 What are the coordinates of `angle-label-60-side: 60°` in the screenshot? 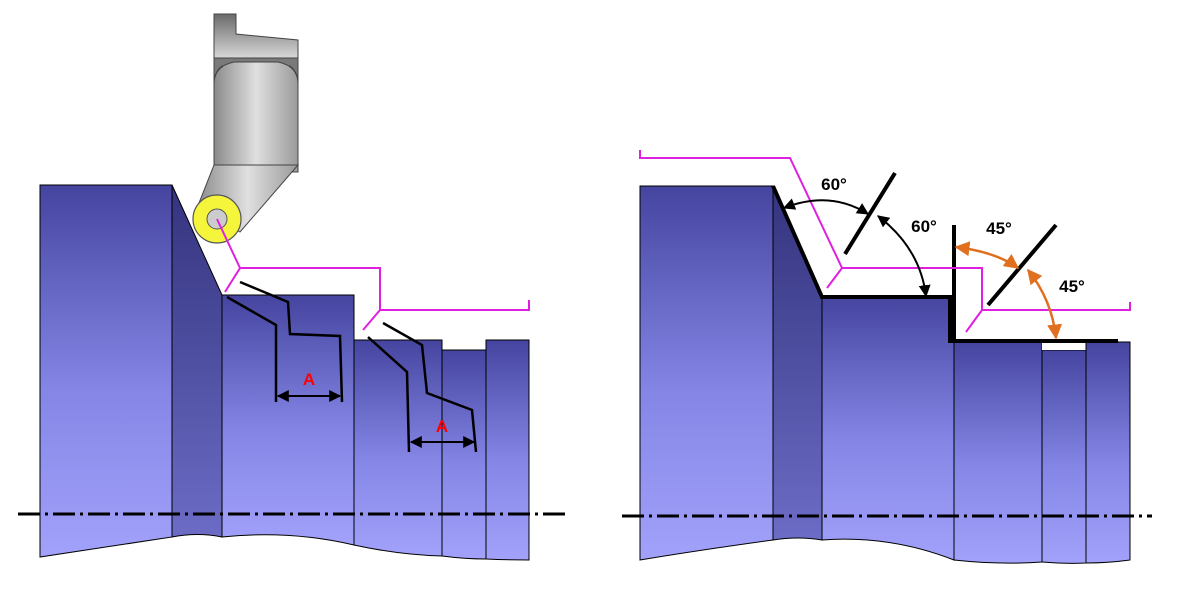 It's located at (924, 226).